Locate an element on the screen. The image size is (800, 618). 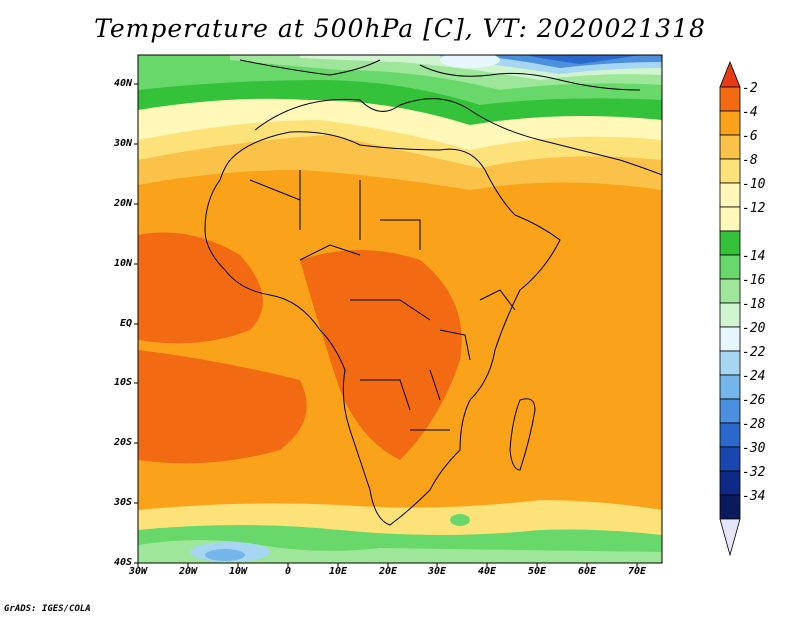
colorbar-label: -4 is located at coordinates (750, 112).